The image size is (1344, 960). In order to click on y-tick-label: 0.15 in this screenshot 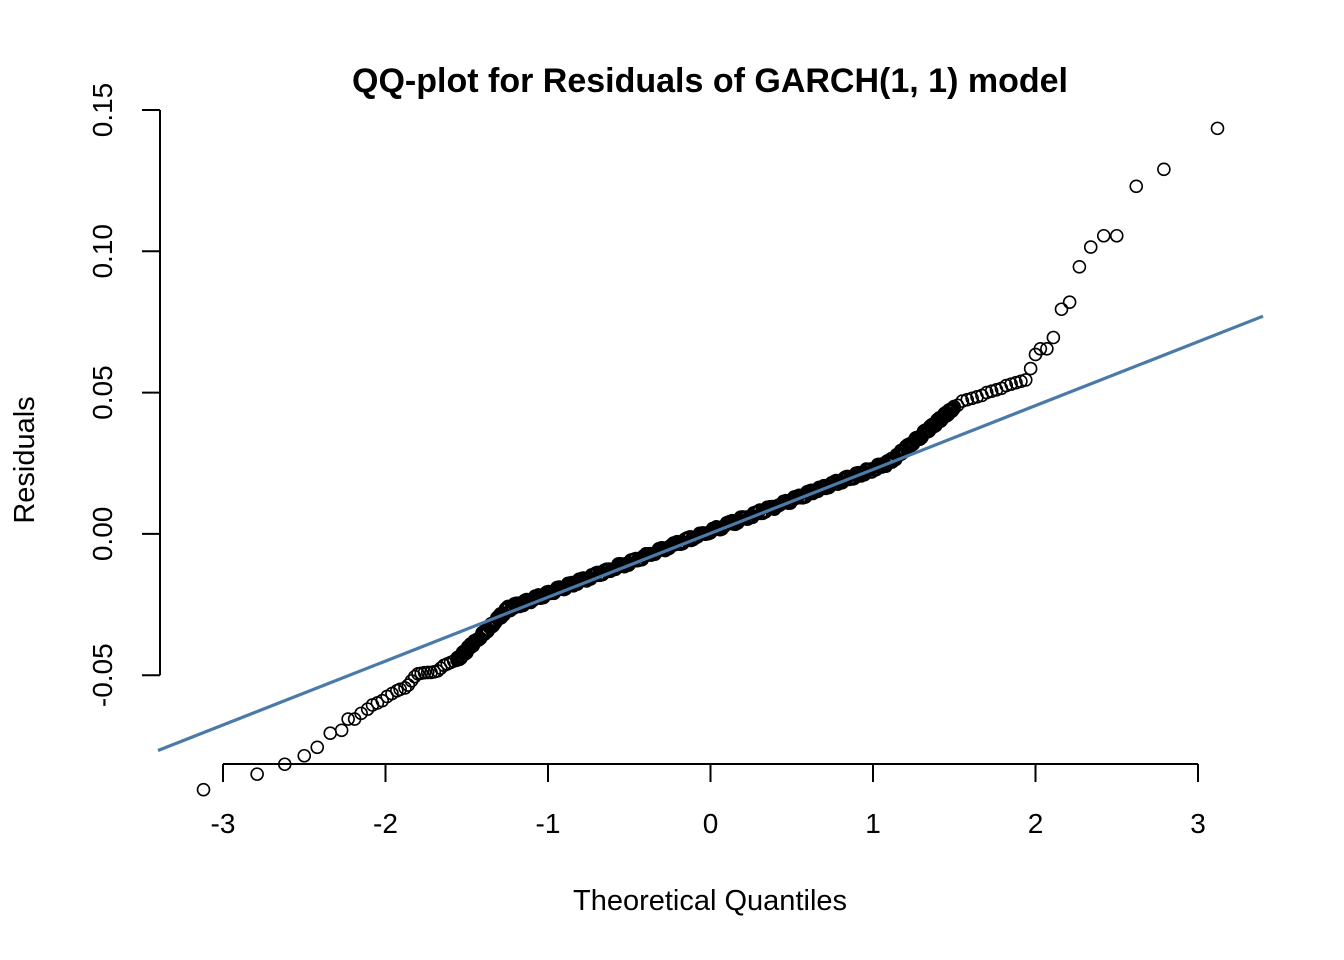, I will do `click(102, 110)`.